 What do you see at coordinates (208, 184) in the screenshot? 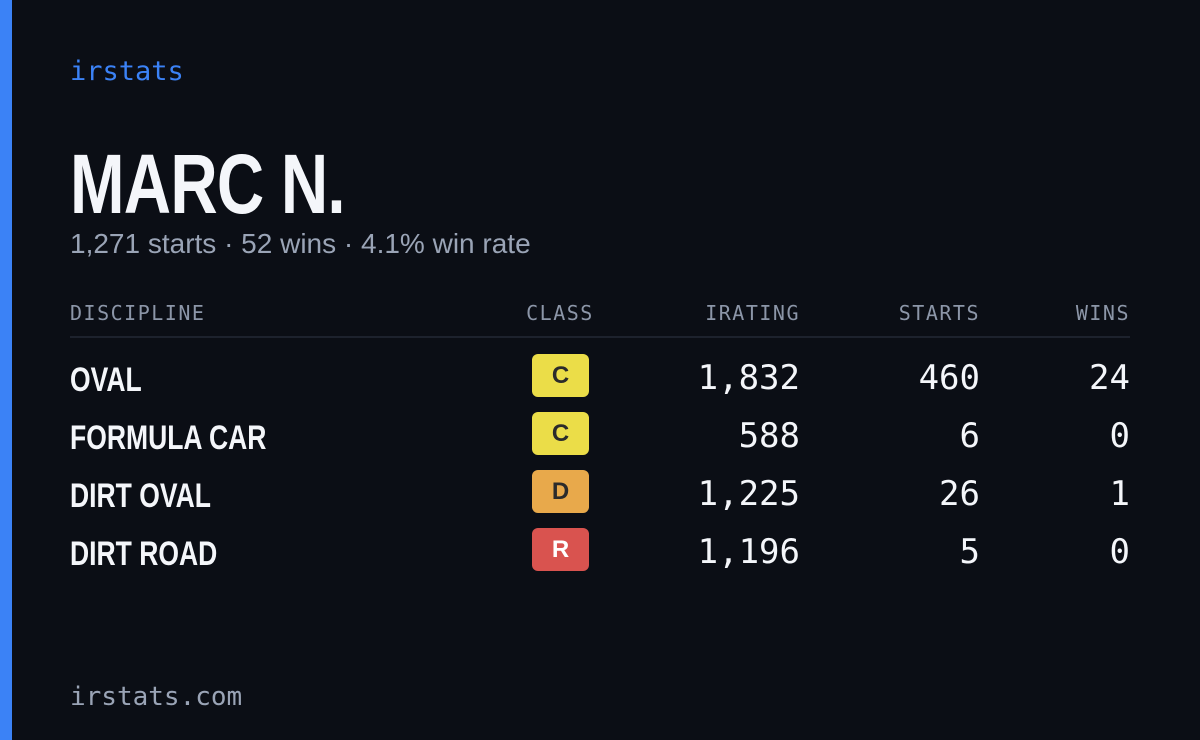
I see `driver-name: MARC N.` at bounding box center [208, 184].